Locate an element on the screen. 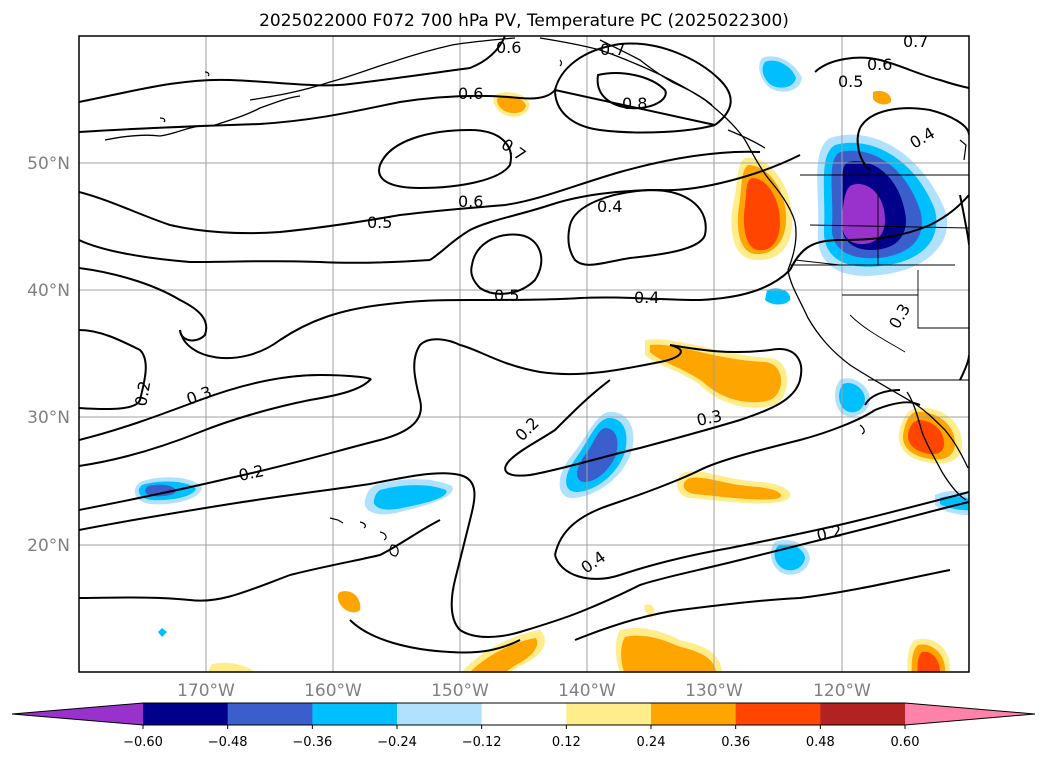 This screenshot has width=1047, height=765. lat-tick-labels: 50°N 40°N 30°N 20°N is located at coordinates (48, 355).